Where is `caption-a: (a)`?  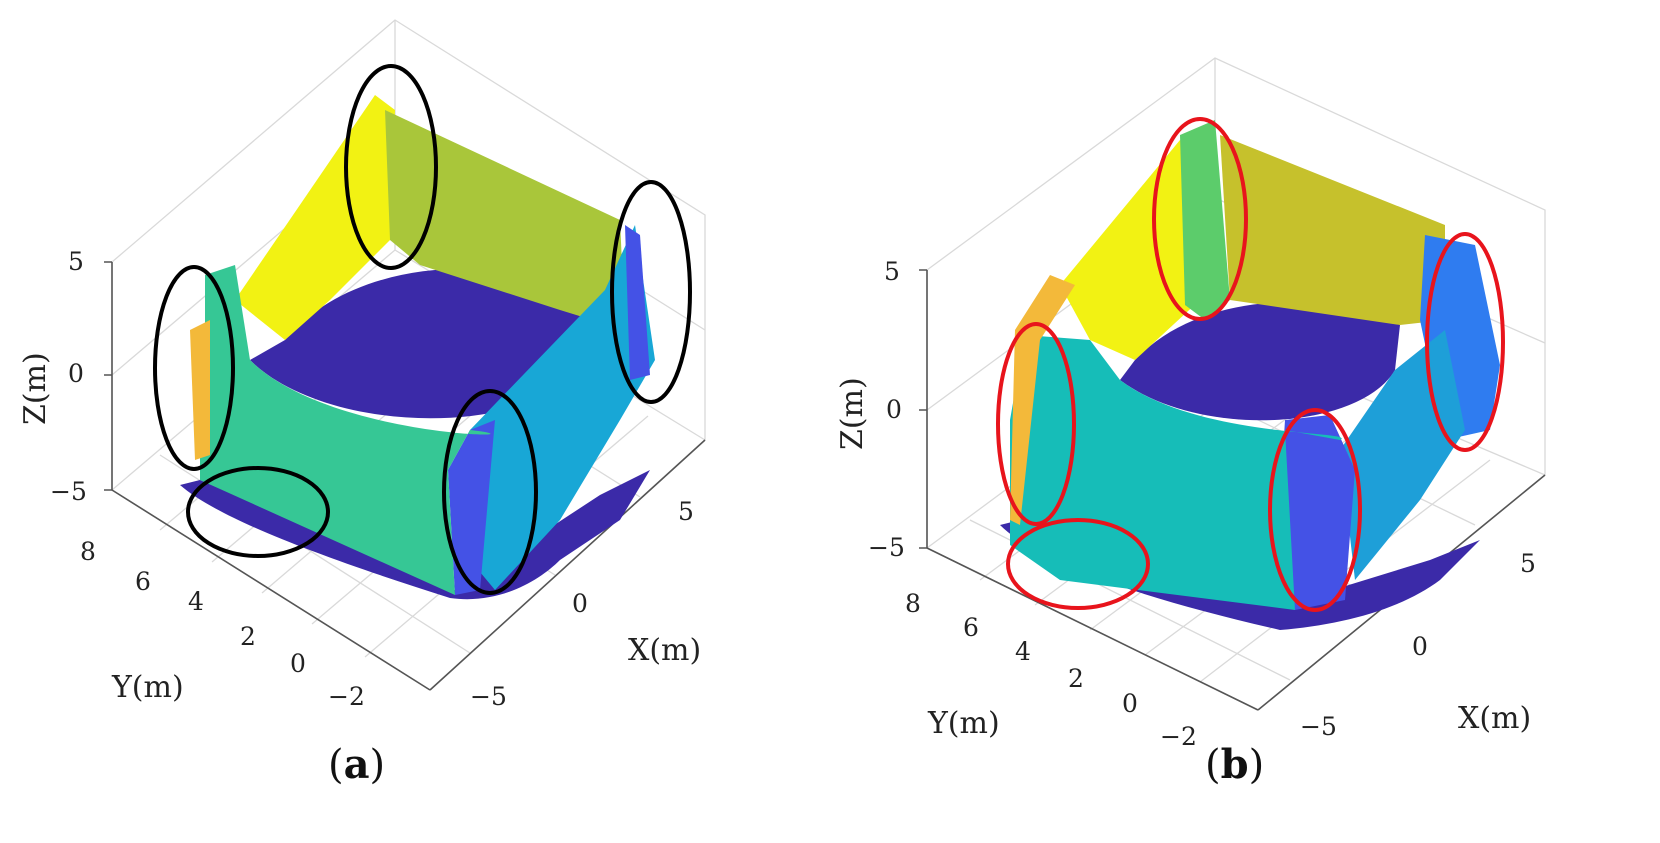
caption-a: (a) is located at coordinates (356, 764).